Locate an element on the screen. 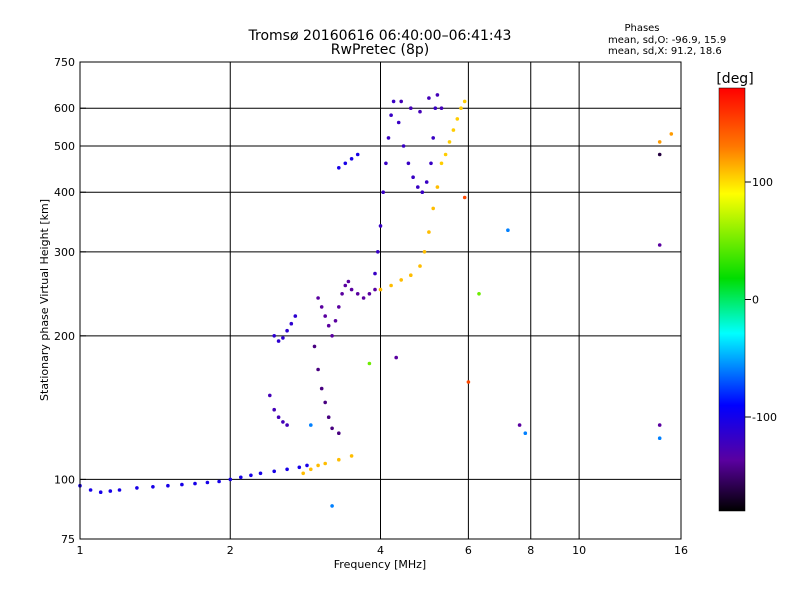 The width and height of the screenshot is (800, 600). x-tick-label: 6 is located at coordinates (468, 550).